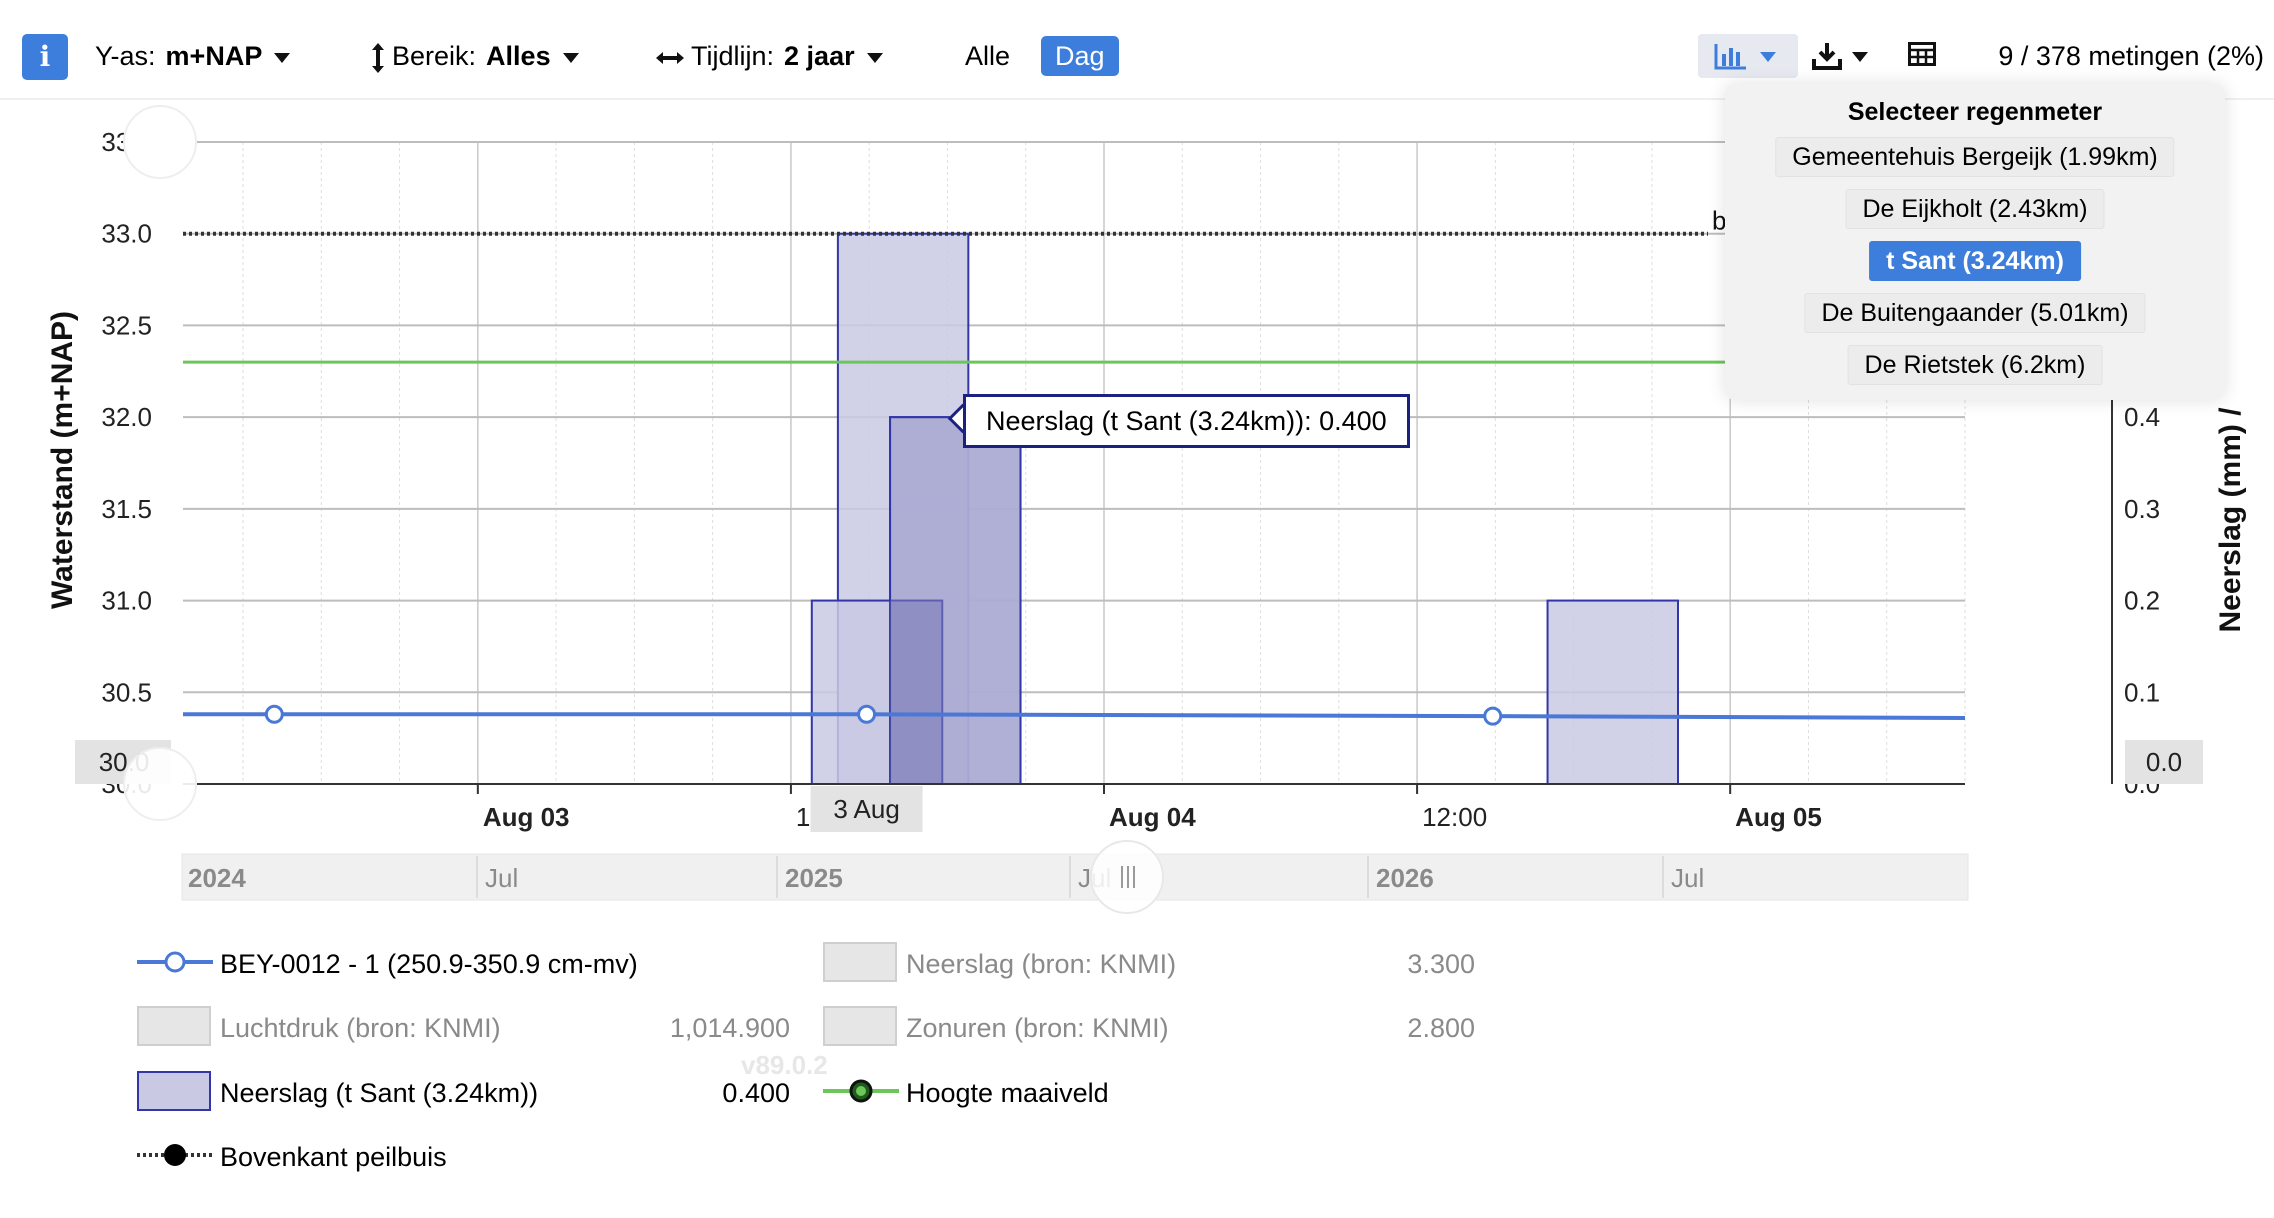 This screenshot has height=1218, width=2274. Describe the element at coordinates (1975, 261) in the screenshot. I see `dropdown-item: t Sant (3.24km)` at that location.